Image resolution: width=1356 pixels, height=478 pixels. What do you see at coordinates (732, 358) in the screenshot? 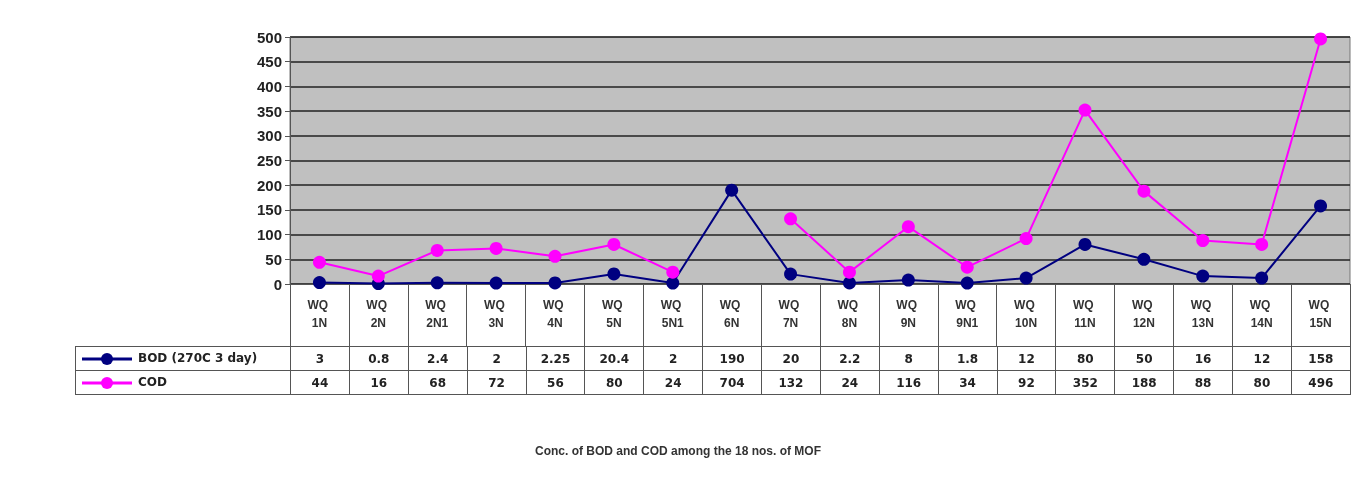
I see `data-label: 190` at bounding box center [732, 358].